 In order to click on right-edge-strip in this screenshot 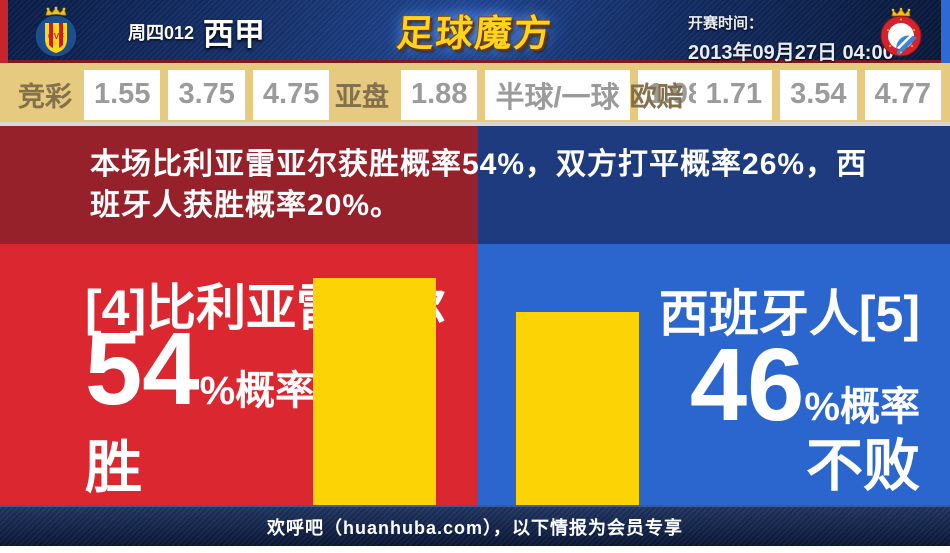, I will do `click(945, 31)`.